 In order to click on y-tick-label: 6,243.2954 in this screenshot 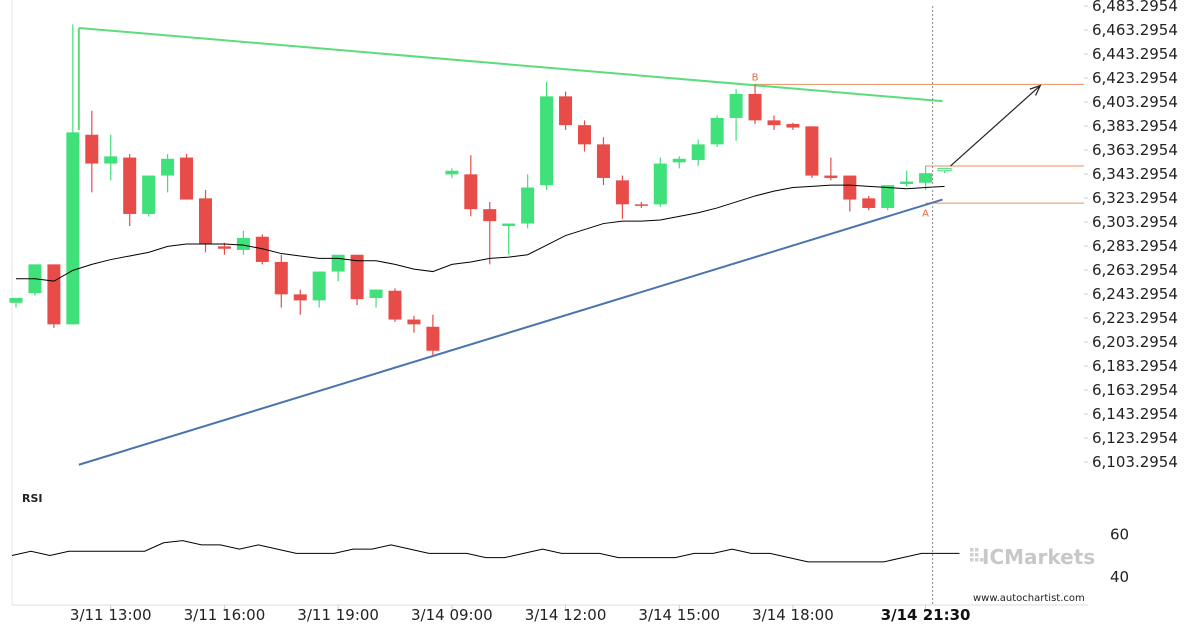, I will do `click(1135, 294)`.